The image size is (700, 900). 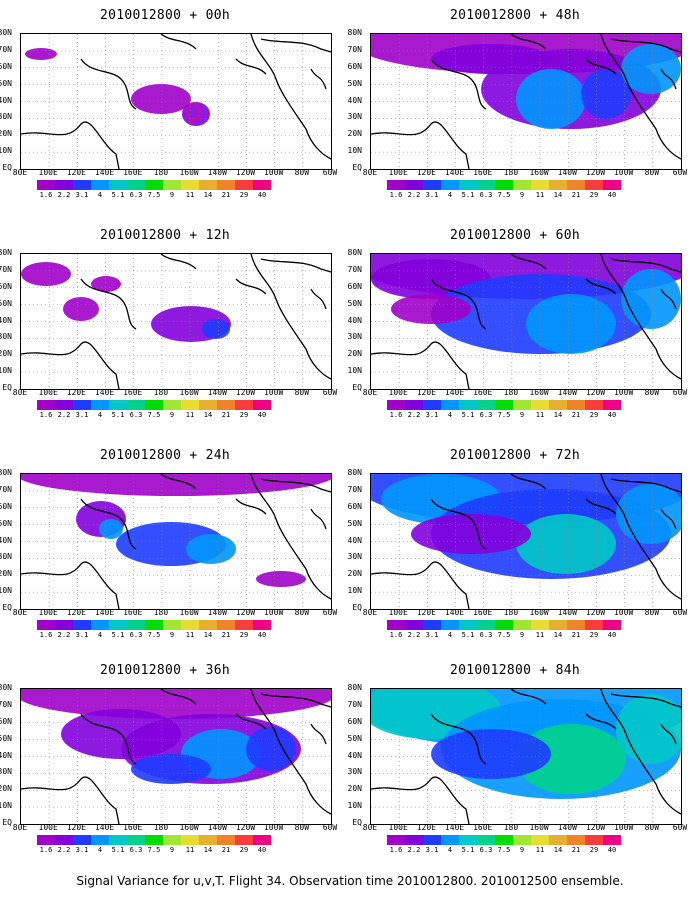 What do you see at coordinates (165, 455) in the screenshot?
I see `panel-title: 2010012800 + 24h` at bounding box center [165, 455].